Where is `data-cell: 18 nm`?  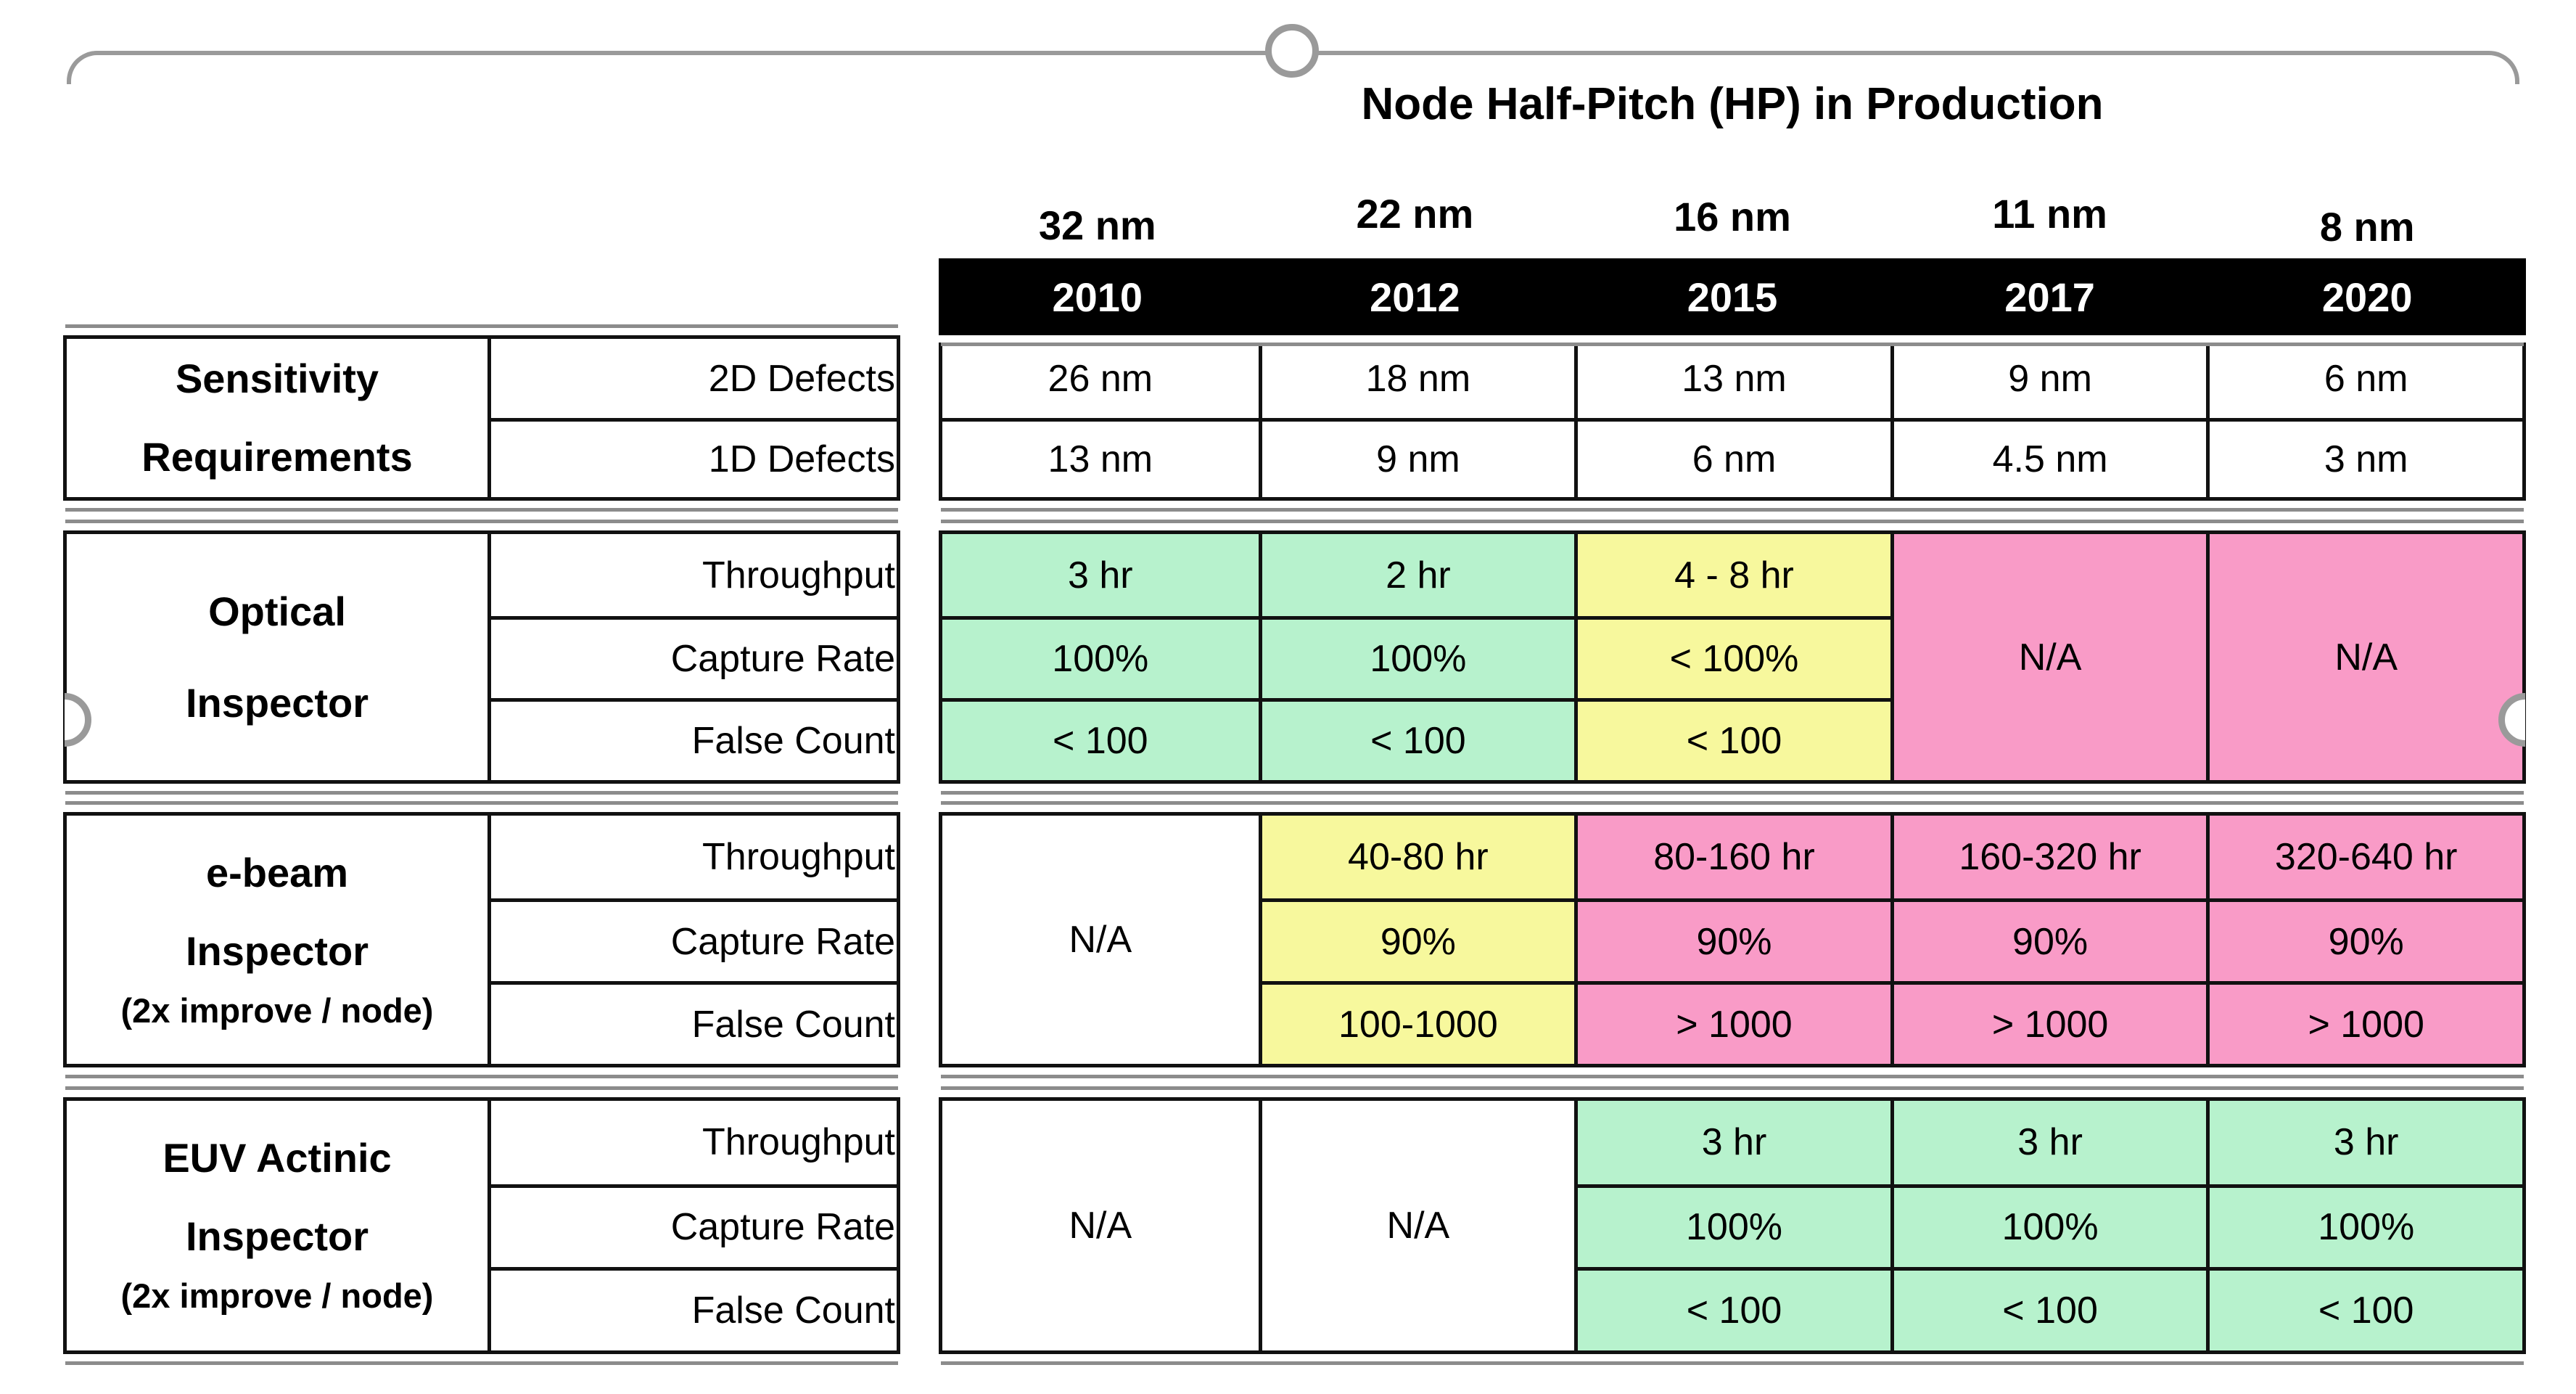
data-cell: 18 nm is located at coordinates (1416, 378).